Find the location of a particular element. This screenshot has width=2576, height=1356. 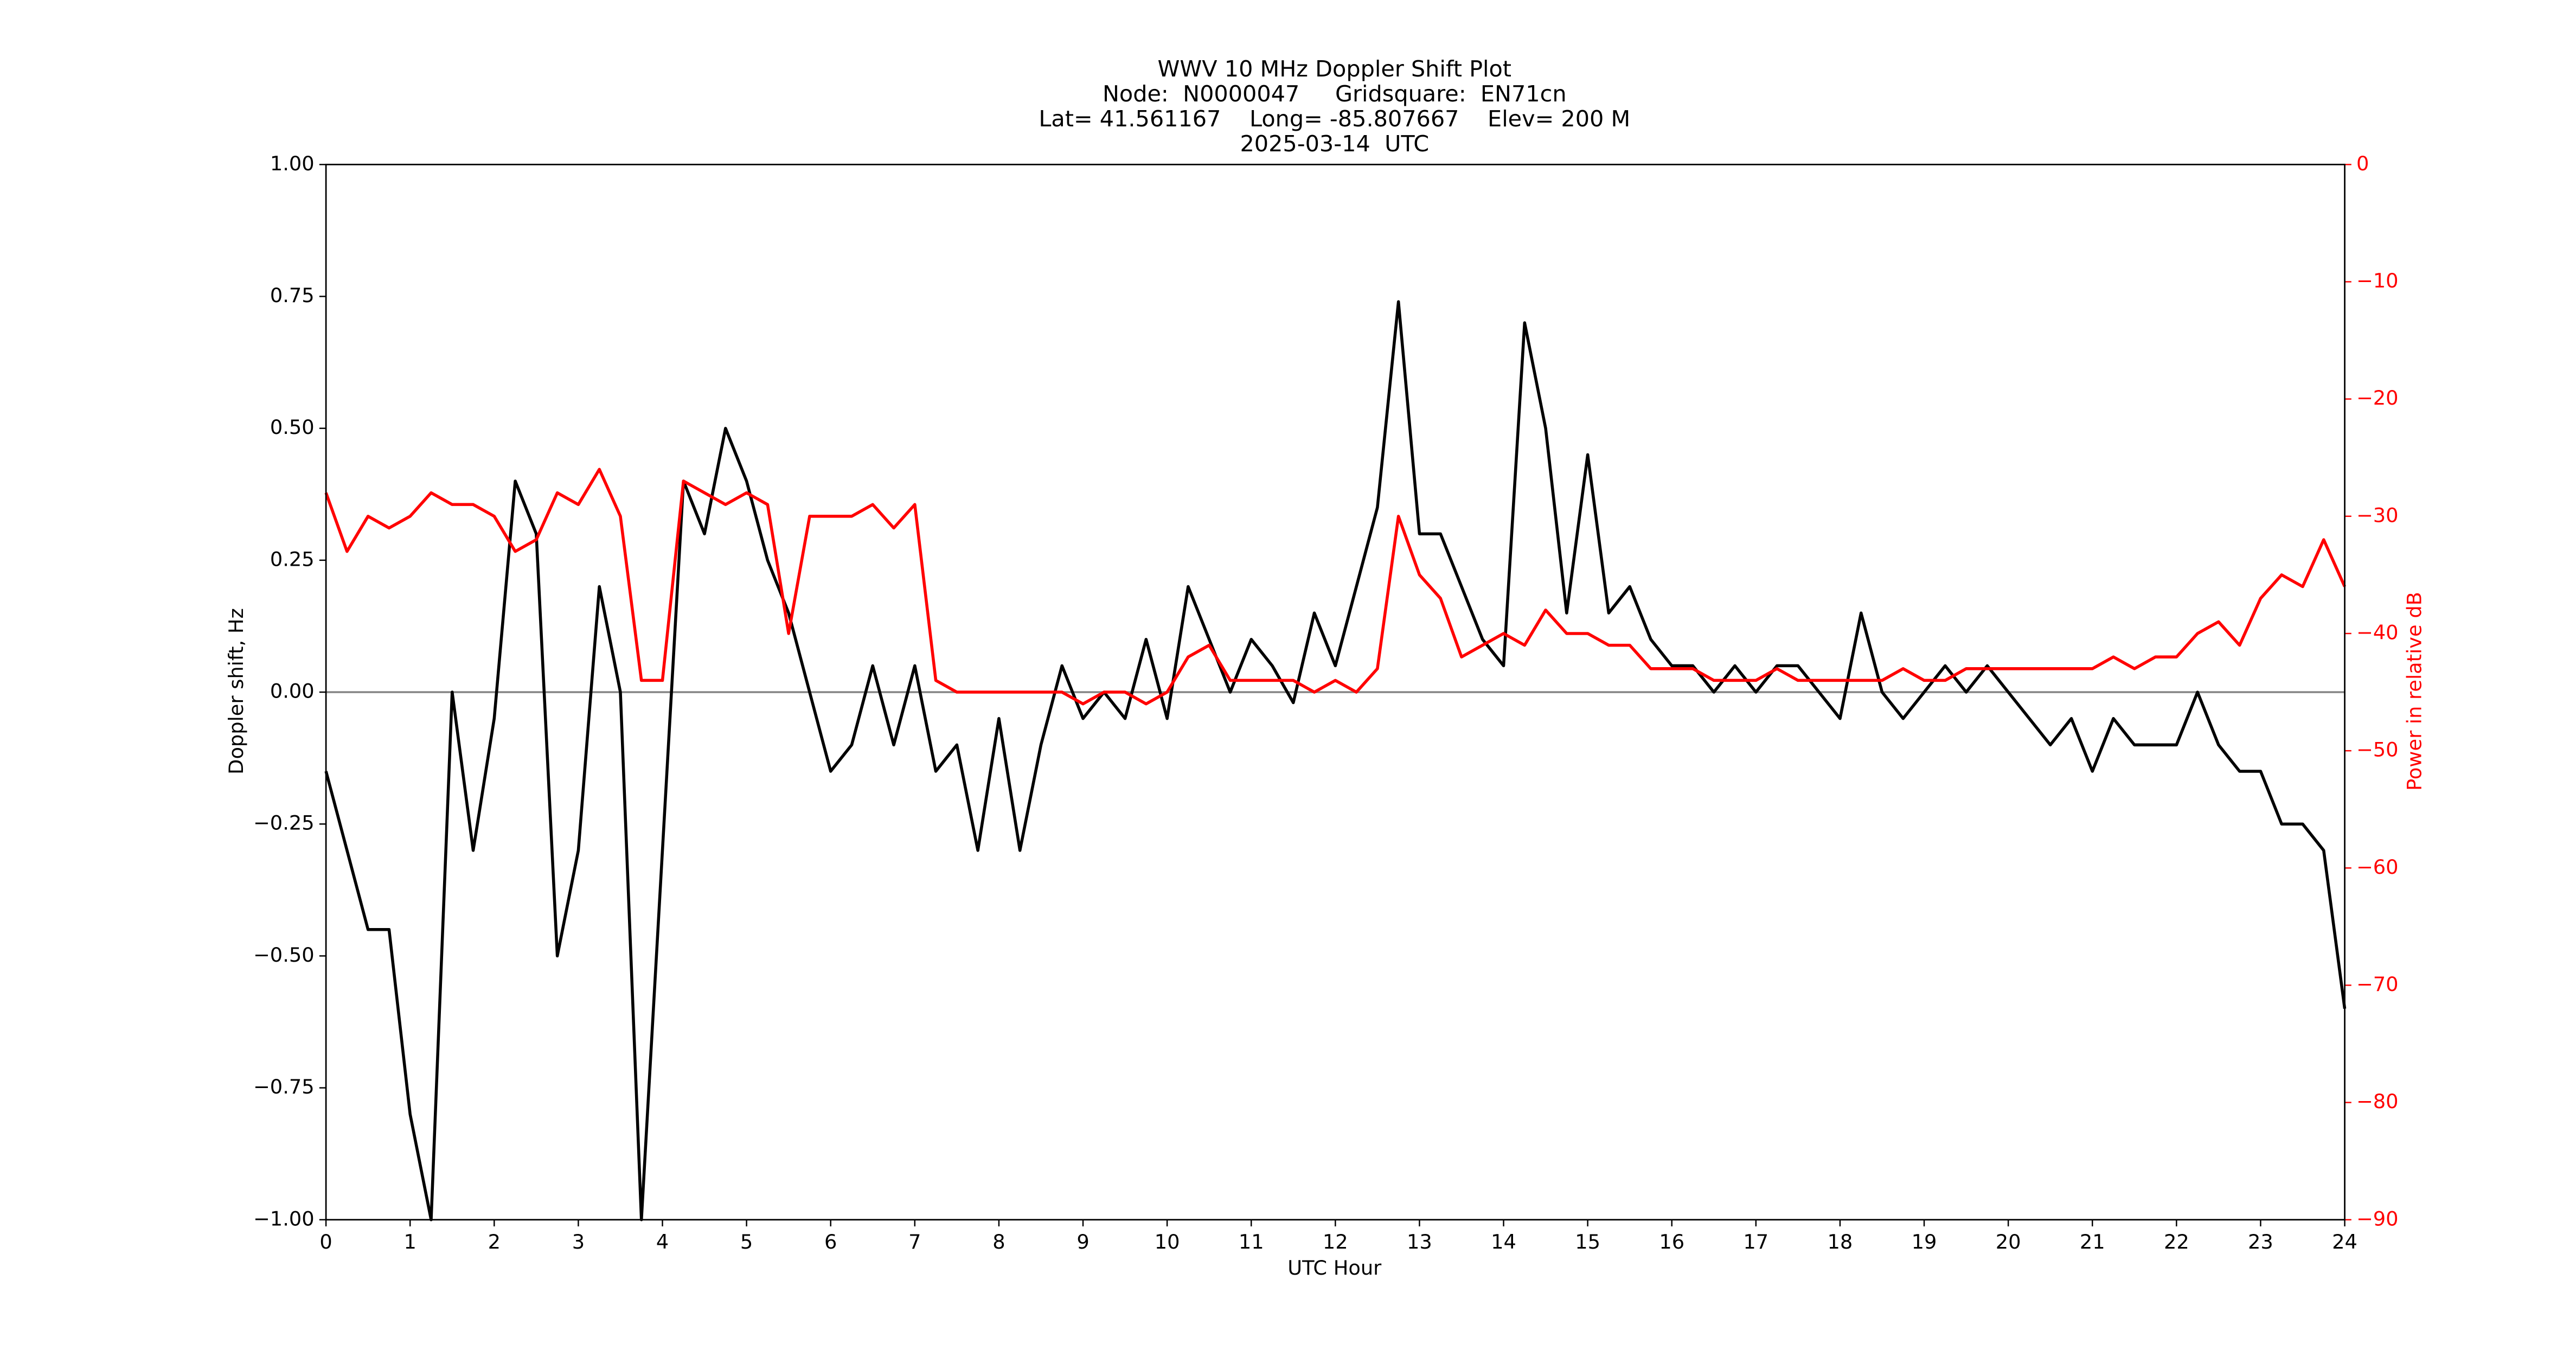

x-tick-label: 9 is located at coordinates (1082, 1241).